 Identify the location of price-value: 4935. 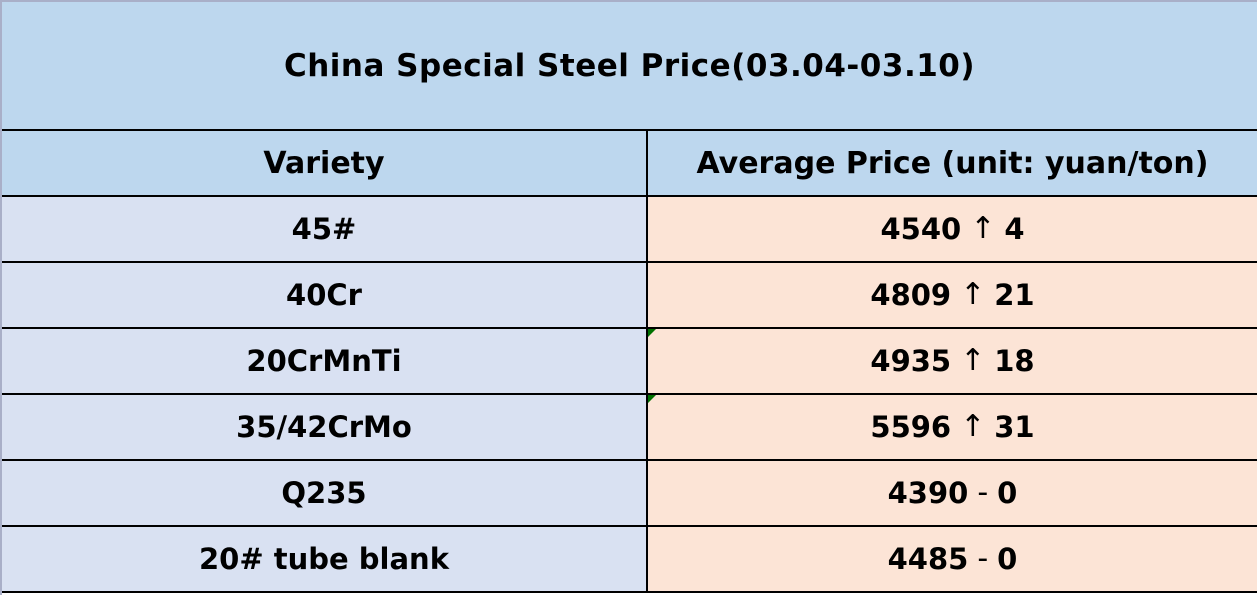
(911, 361).